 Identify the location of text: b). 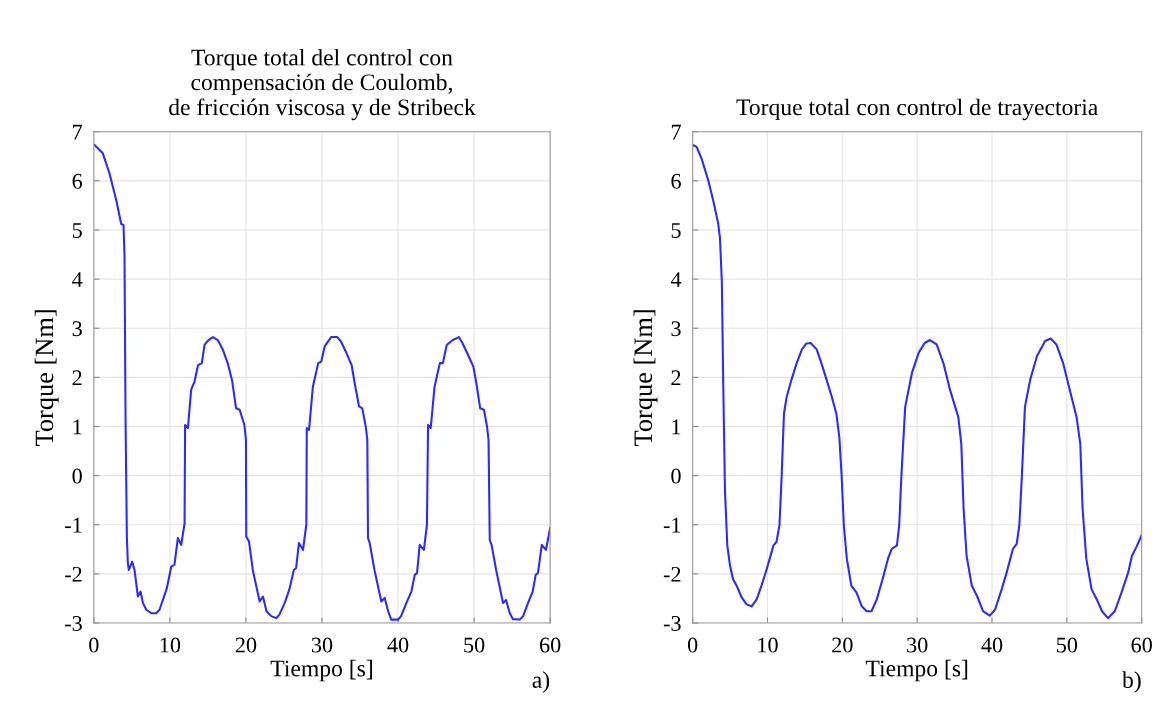
(1131, 682).